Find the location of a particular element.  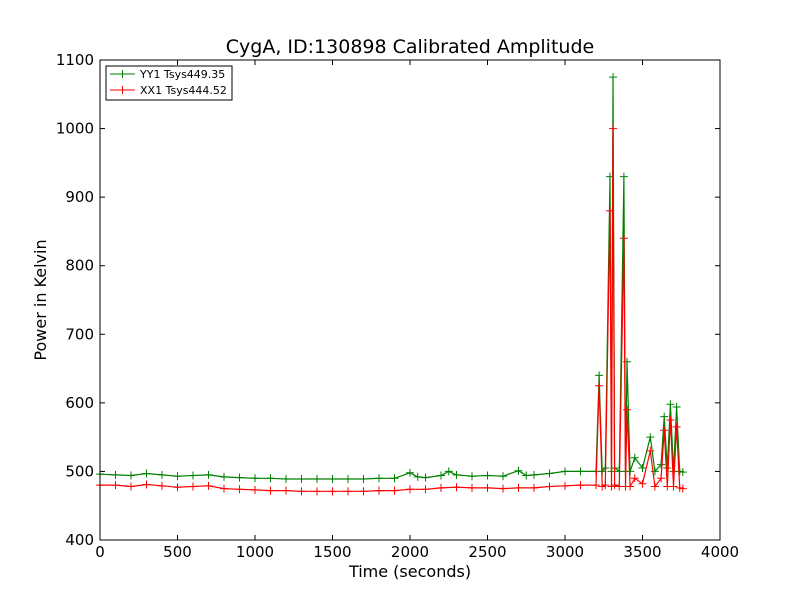

x-axis-label: Time (seconds) is located at coordinates (409, 571).